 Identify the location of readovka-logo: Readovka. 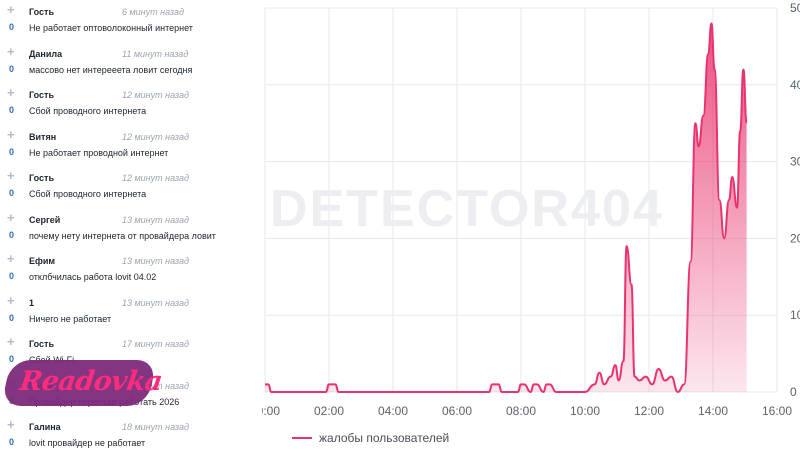
(82, 384).